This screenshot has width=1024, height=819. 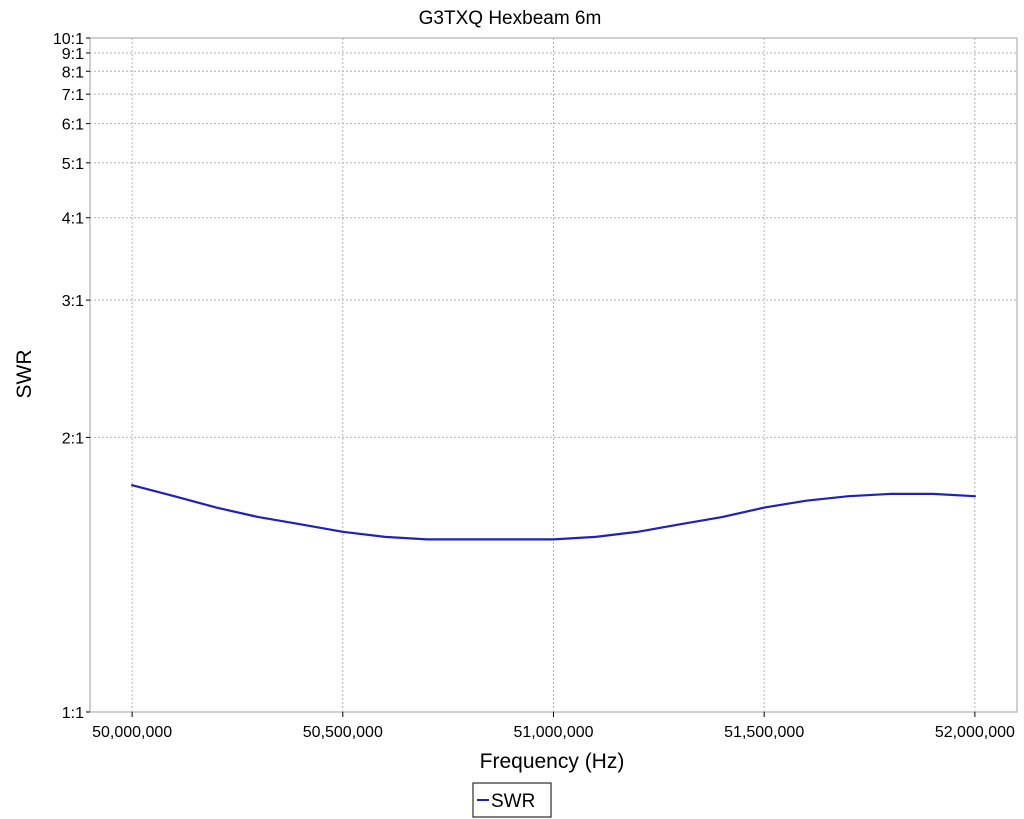 I want to click on legend-label: SWR, so click(x=513, y=801).